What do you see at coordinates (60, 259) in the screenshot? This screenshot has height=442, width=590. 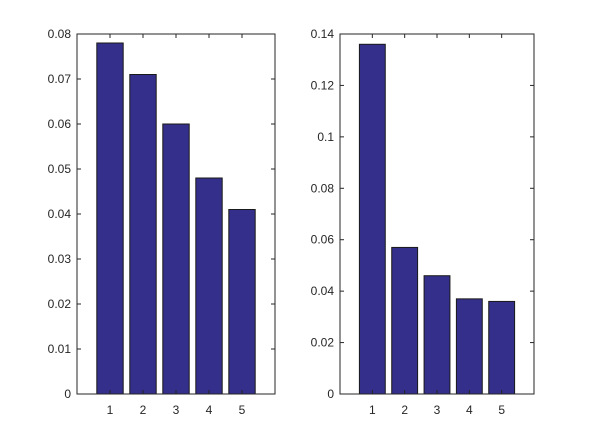 I see `y-tick-label: 0.03` at bounding box center [60, 259].